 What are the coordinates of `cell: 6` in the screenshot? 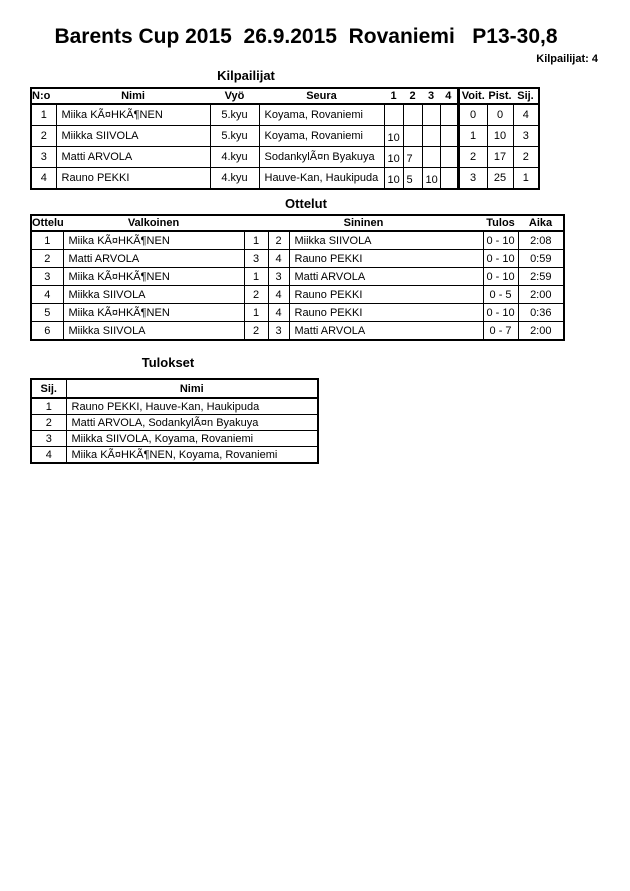 It's located at (47, 331).